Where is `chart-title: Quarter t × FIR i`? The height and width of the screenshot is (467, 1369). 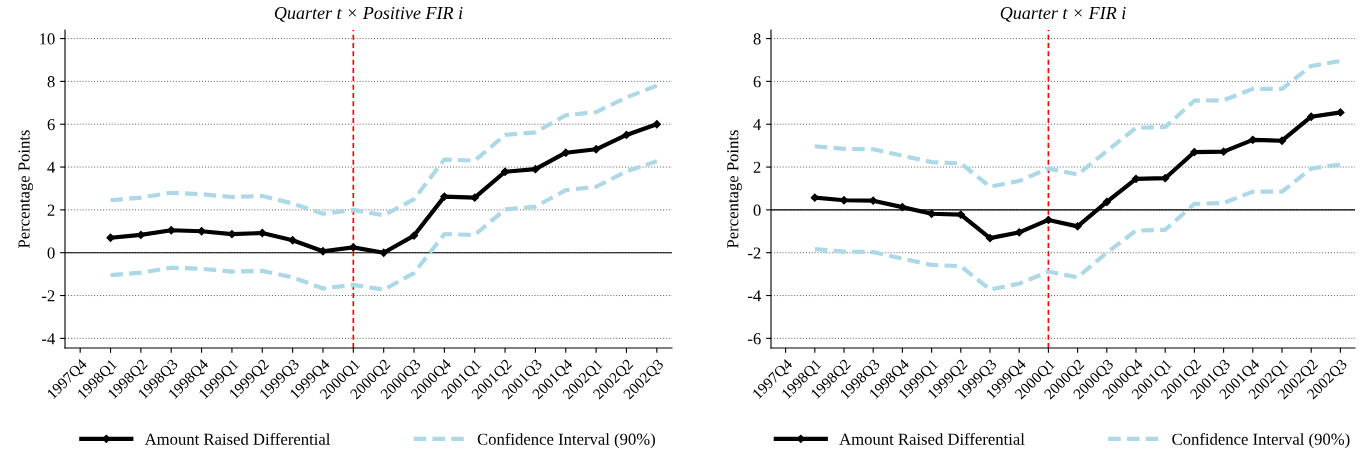
chart-title: Quarter t × FIR i is located at coordinates (1063, 14).